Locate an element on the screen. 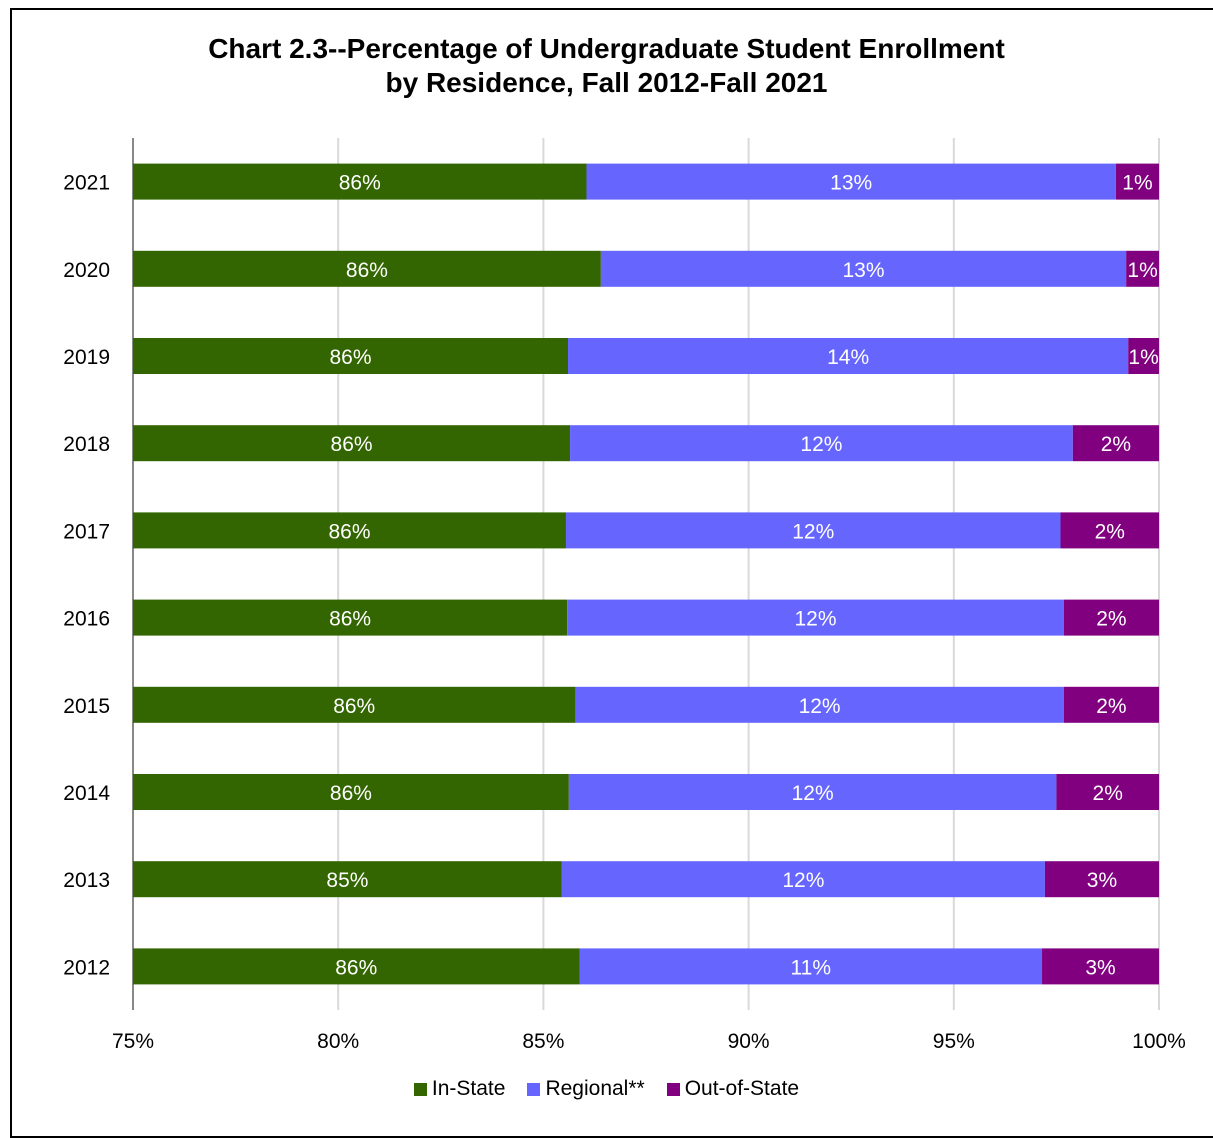 The image size is (1213, 1138). y-category-label: 2017 is located at coordinates (86, 531).